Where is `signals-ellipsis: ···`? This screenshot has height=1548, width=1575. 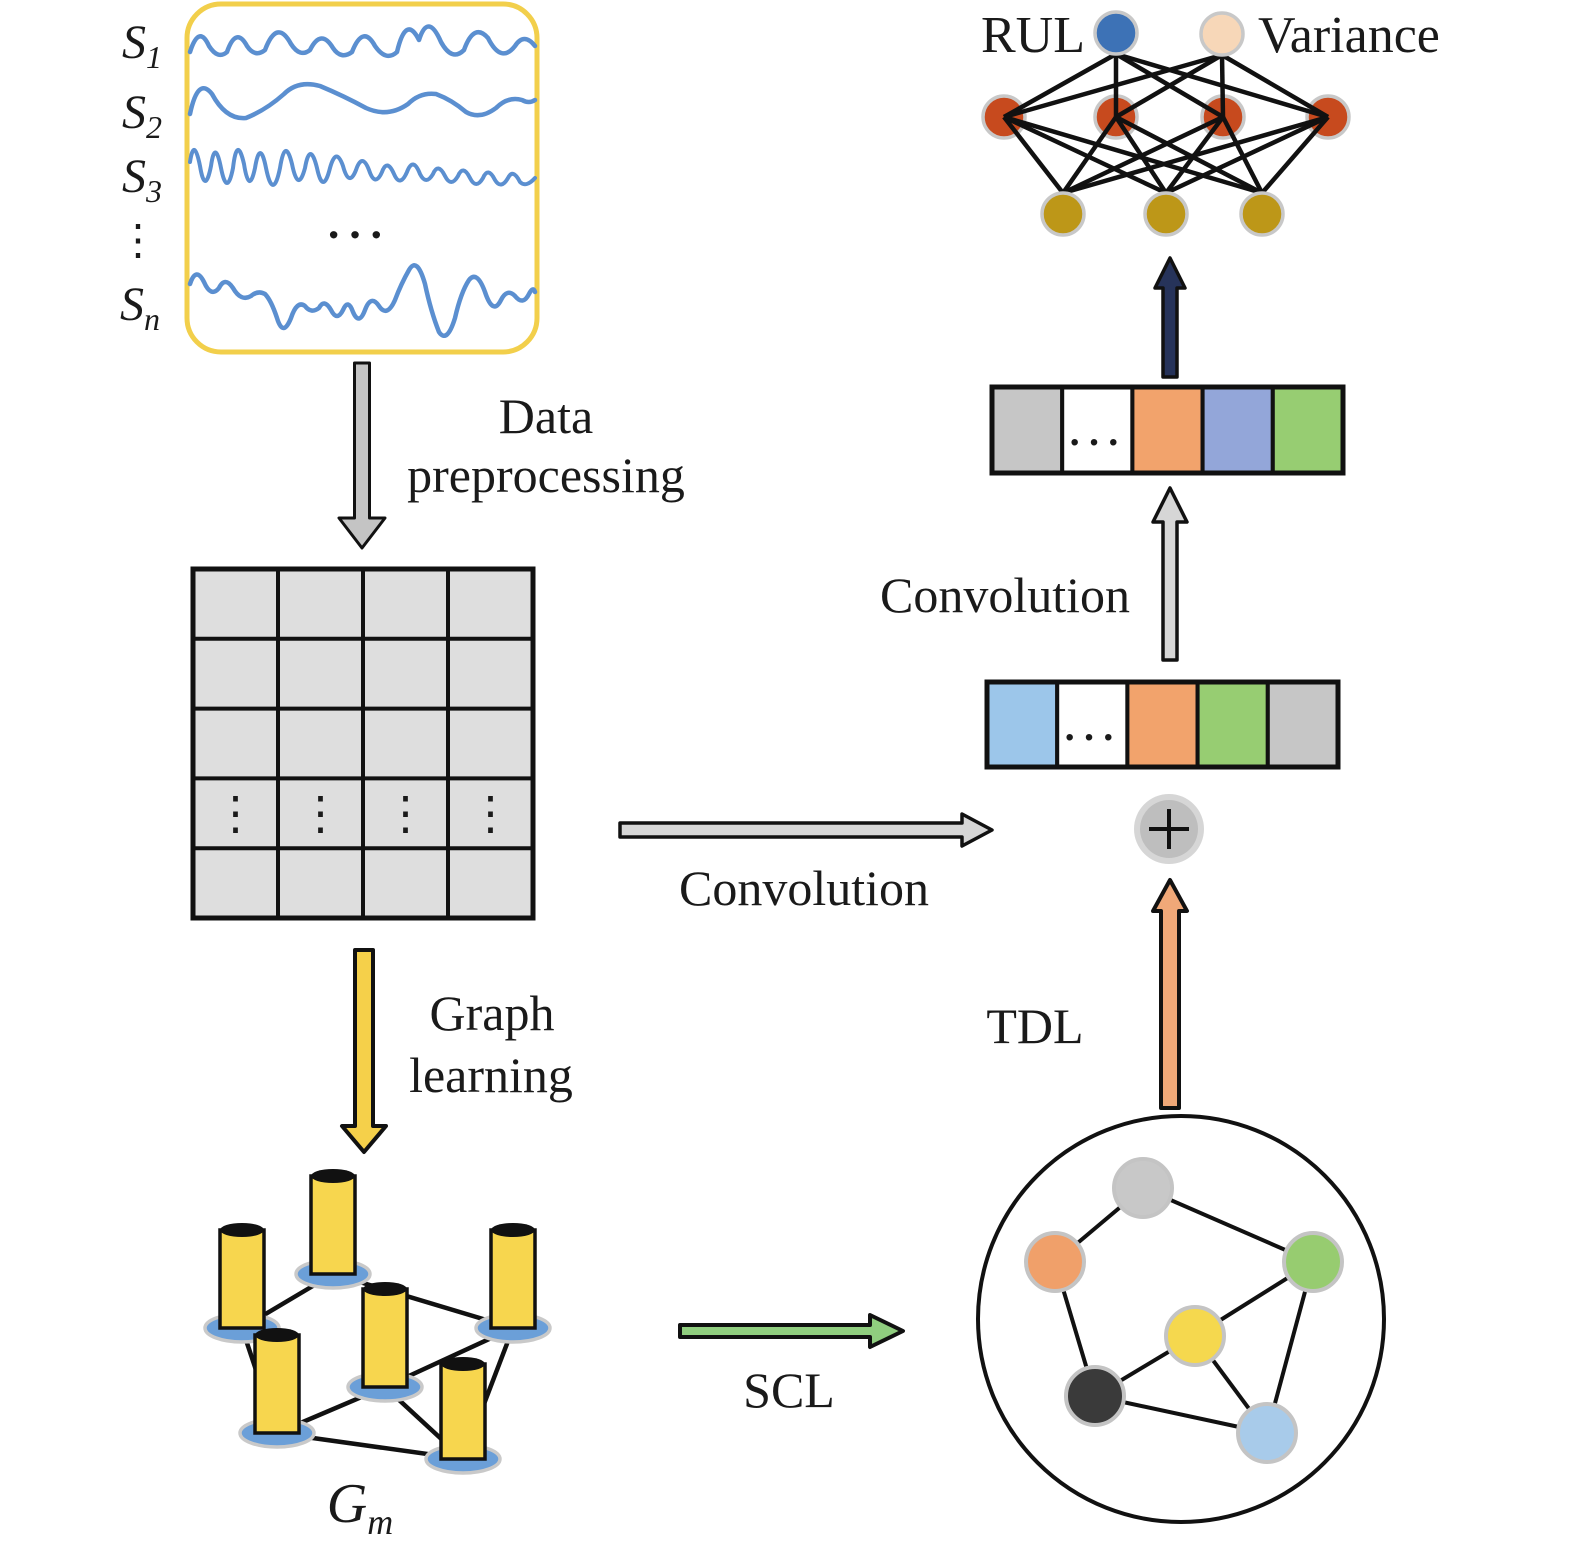
signals-ellipsis: ··· is located at coordinates (358, 234).